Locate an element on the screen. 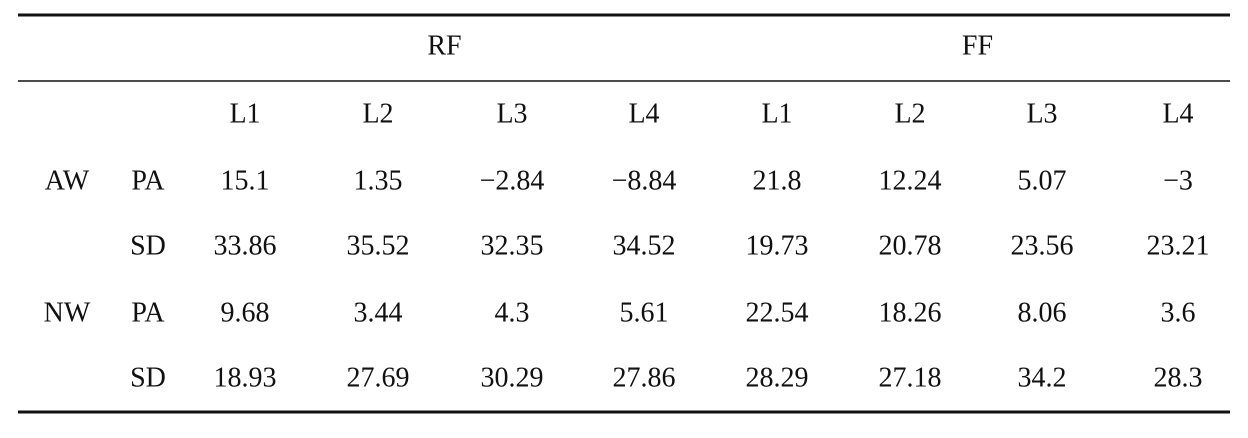 The image size is (1248, 438). cell: 8.06 is located at coordinates (1042, 312).